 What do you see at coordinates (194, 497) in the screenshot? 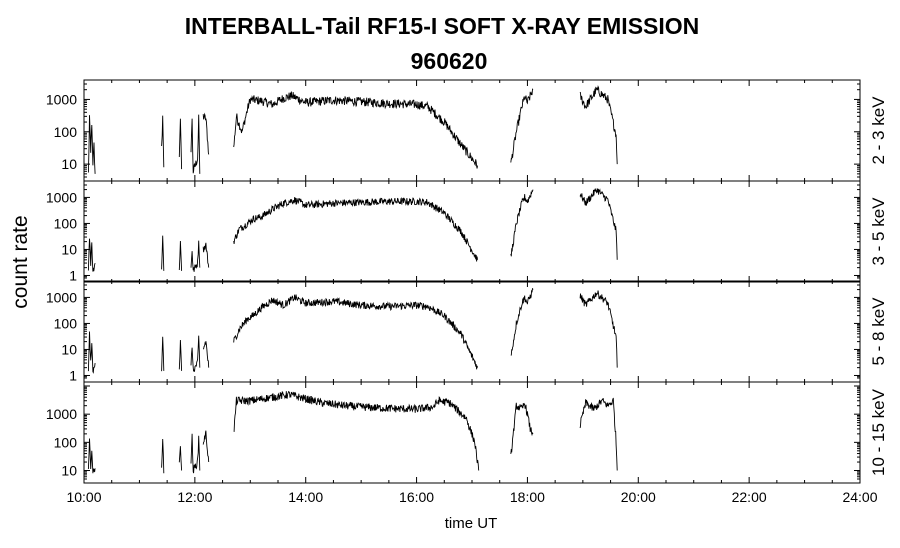
I see `x-tick-label: 12:00` at bounding box center [194, 497].